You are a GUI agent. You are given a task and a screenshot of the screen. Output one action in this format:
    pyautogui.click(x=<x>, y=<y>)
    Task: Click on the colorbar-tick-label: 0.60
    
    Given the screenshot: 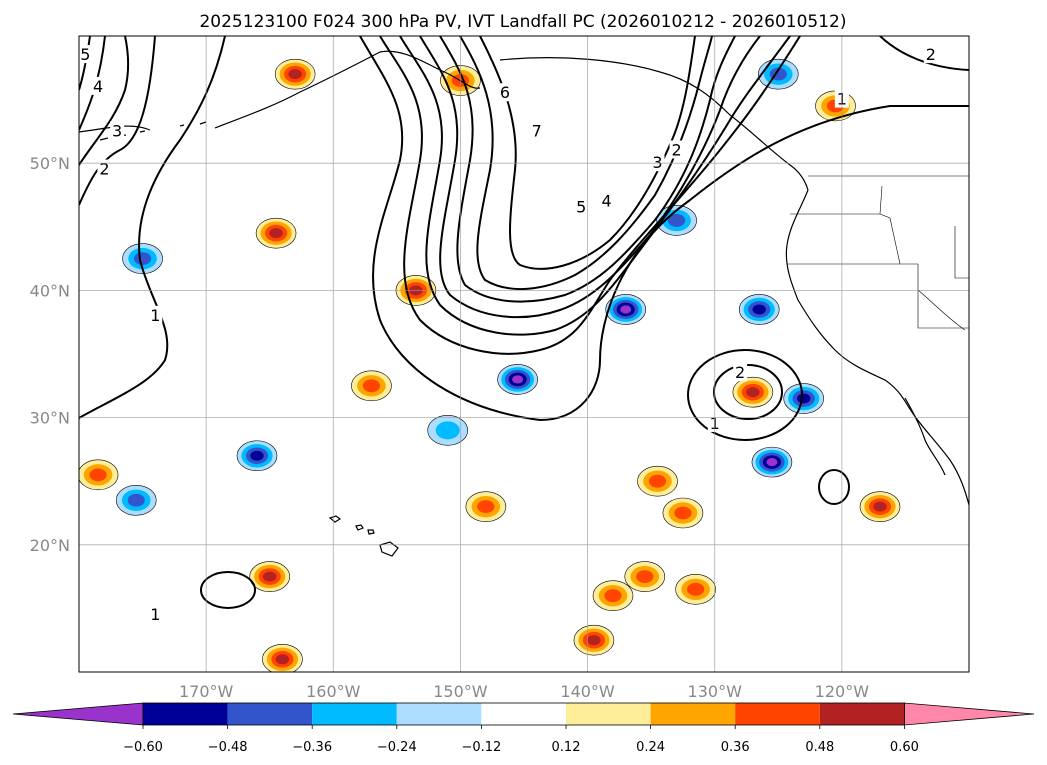 What is the action you would take?
    pyautogui.click(x=904, y=747)
    